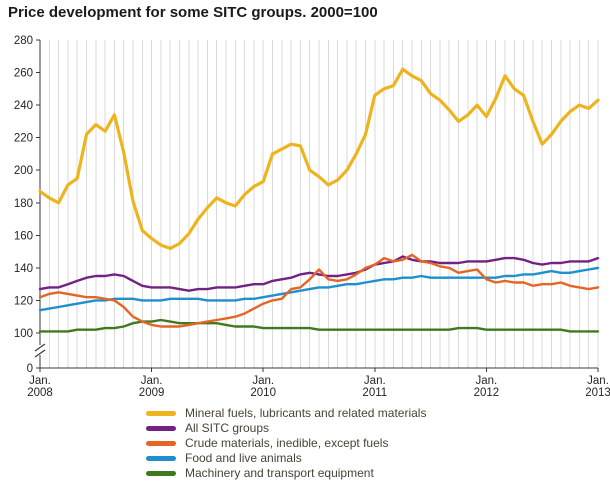 The width and height of the screenshot is (610, 488). What do you see at coordinates (243, 458) in the screenshot?
I see `legend-label: Food and live animals` at bounding box center [243, 458].